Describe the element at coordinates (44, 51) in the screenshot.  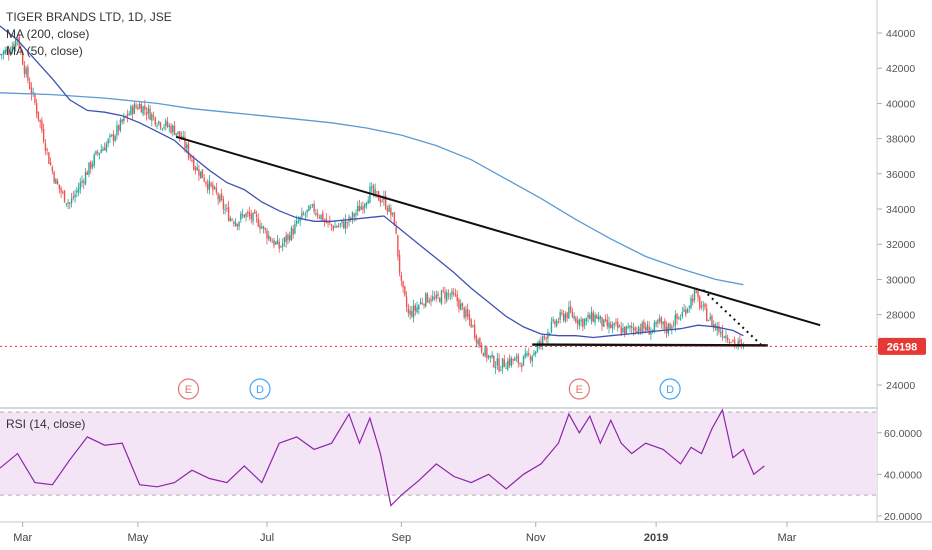
I see `ma50-legend: MA (50, close)` at that location.